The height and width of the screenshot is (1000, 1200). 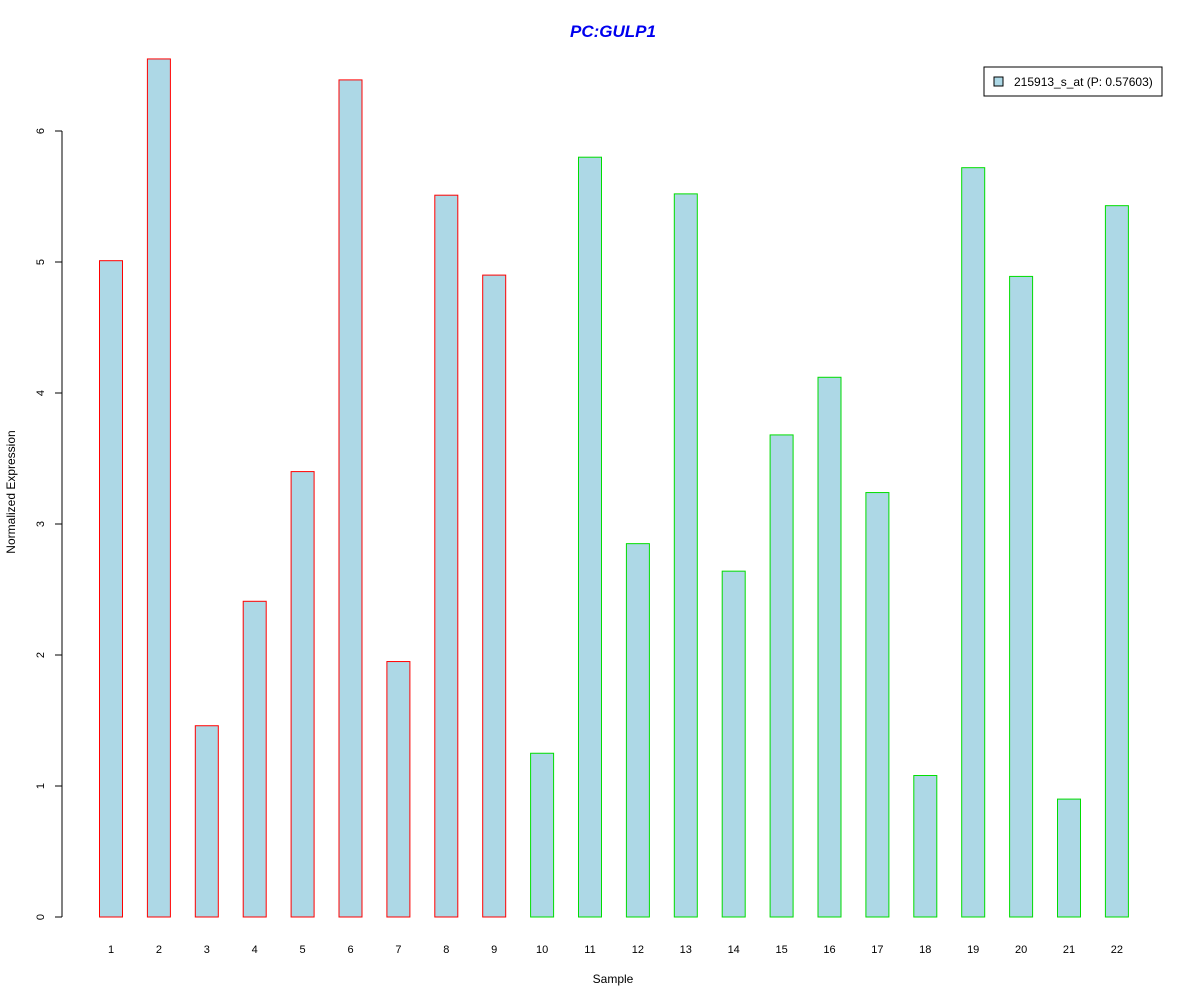 What do you see at coordinates (207, 950) in the screenshot?
I see `x-tick-label: 3` at bounding box center [207, 950].